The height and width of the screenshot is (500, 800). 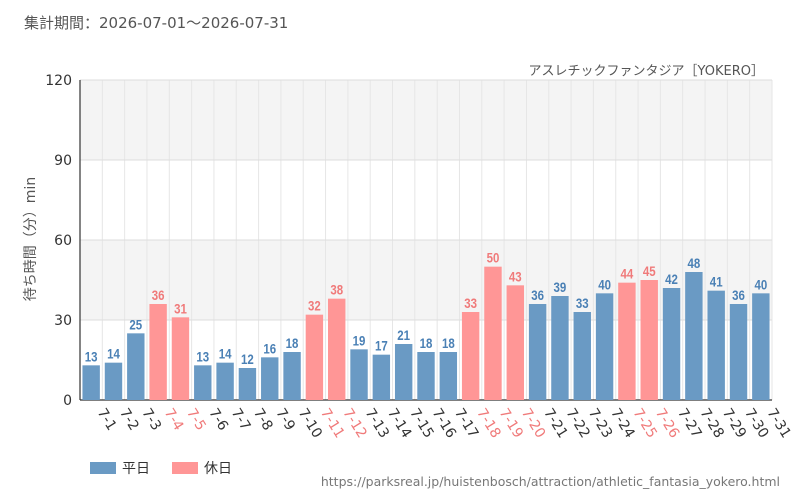 What do you see at coordinates (693, 263) in the screenshot?
I see `bar-value-label: 48` at bounding box center [693, 263].